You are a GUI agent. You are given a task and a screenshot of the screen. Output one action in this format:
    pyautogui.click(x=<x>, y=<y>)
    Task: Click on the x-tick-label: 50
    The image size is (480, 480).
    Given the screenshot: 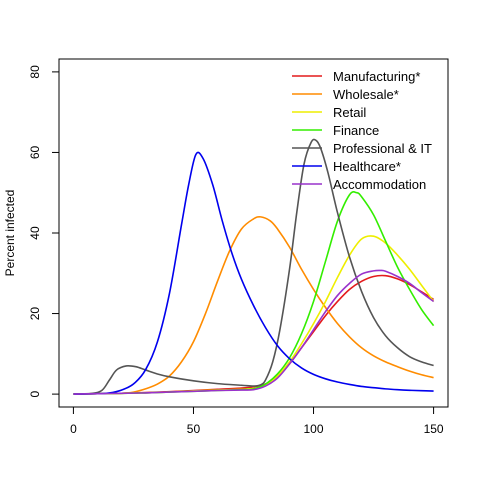 What is the action you would take?
    pyautogui.click(x=194, y=429)
    